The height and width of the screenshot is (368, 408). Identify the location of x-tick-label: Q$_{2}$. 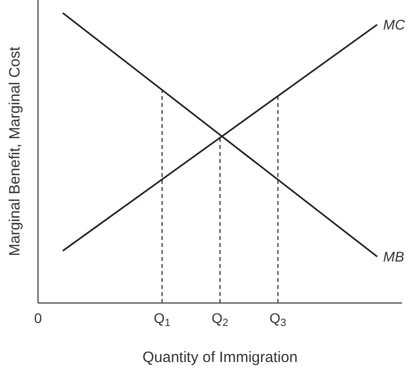
(220, 320).